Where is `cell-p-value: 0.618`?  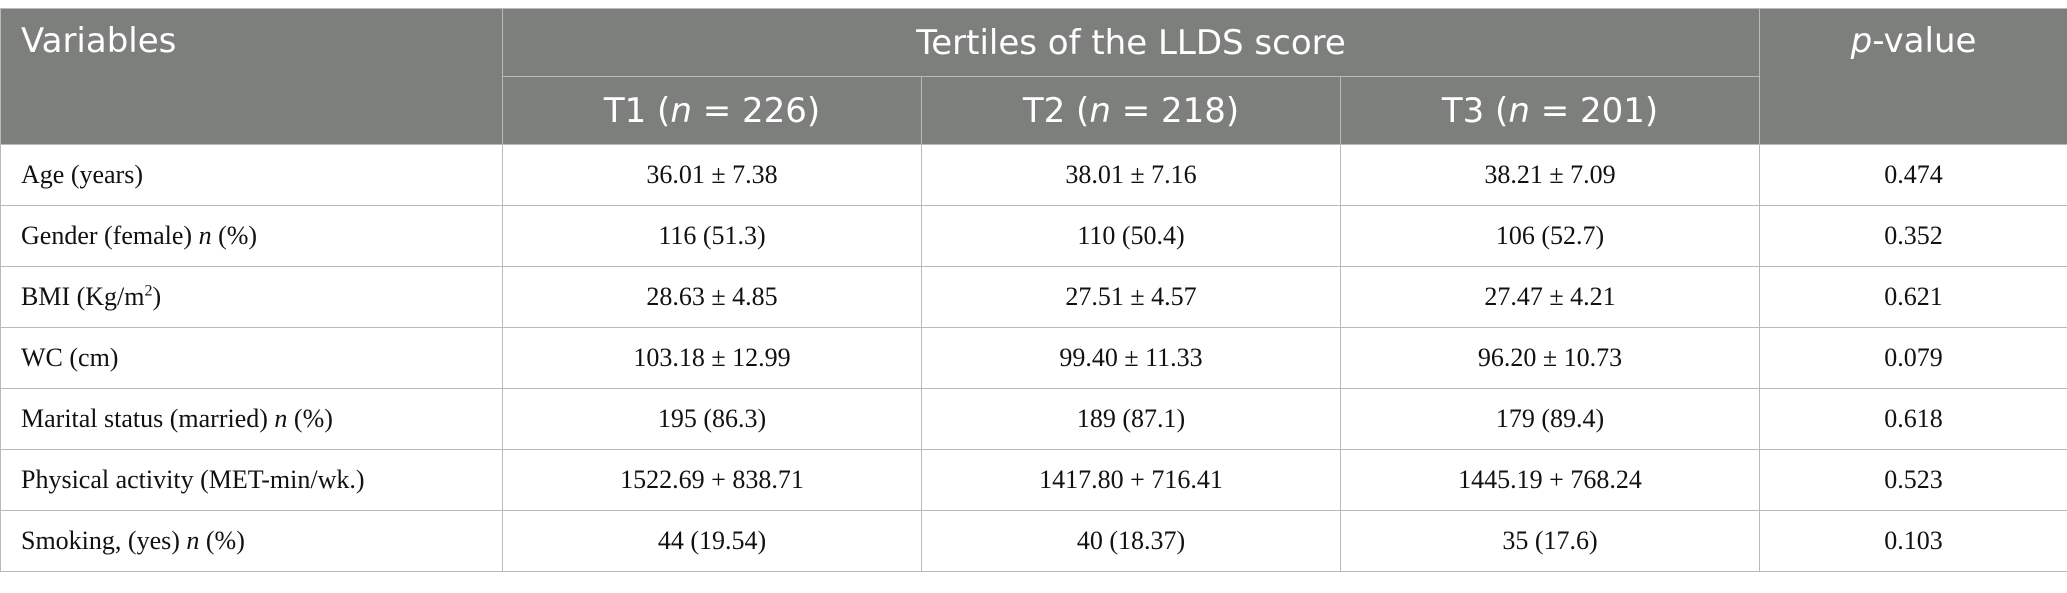 cell-p-value: 0.618 is located at coordinates (1913, 419).